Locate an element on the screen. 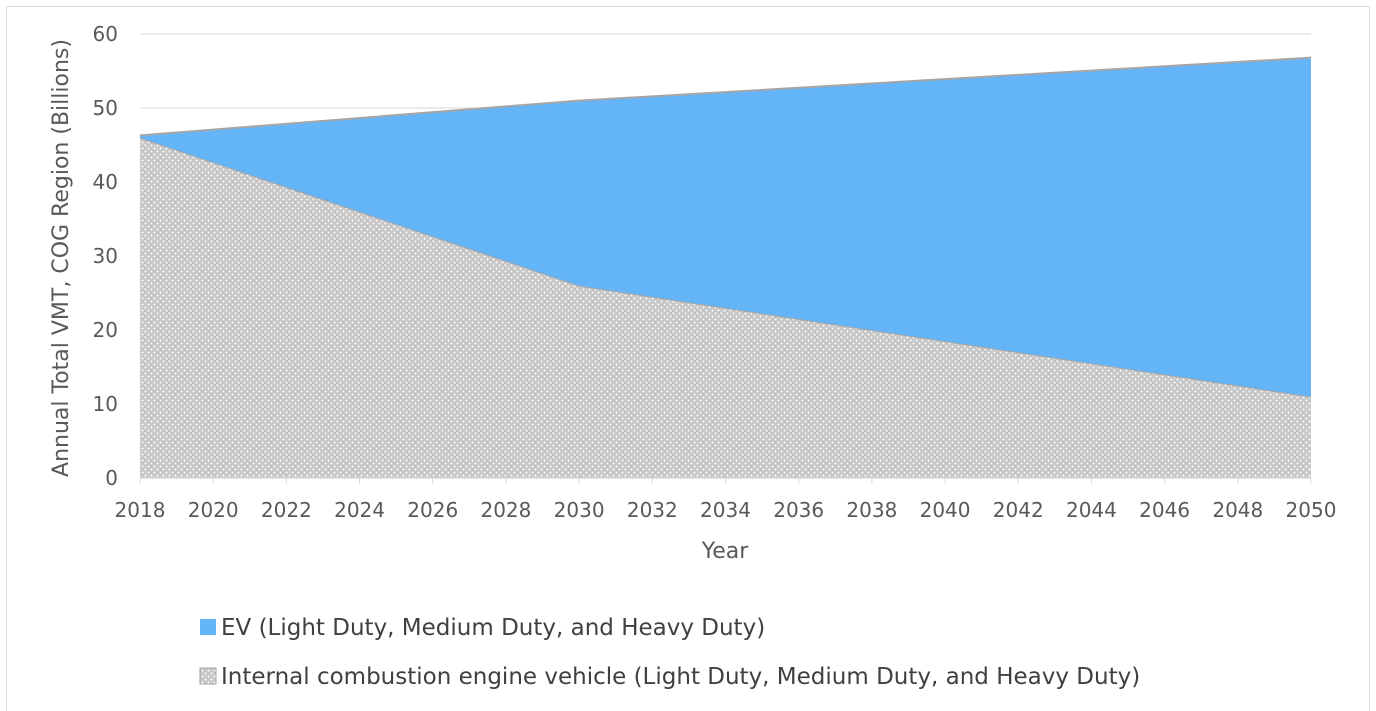  y-tick-label: 10 is located at coordinates (105, 404).